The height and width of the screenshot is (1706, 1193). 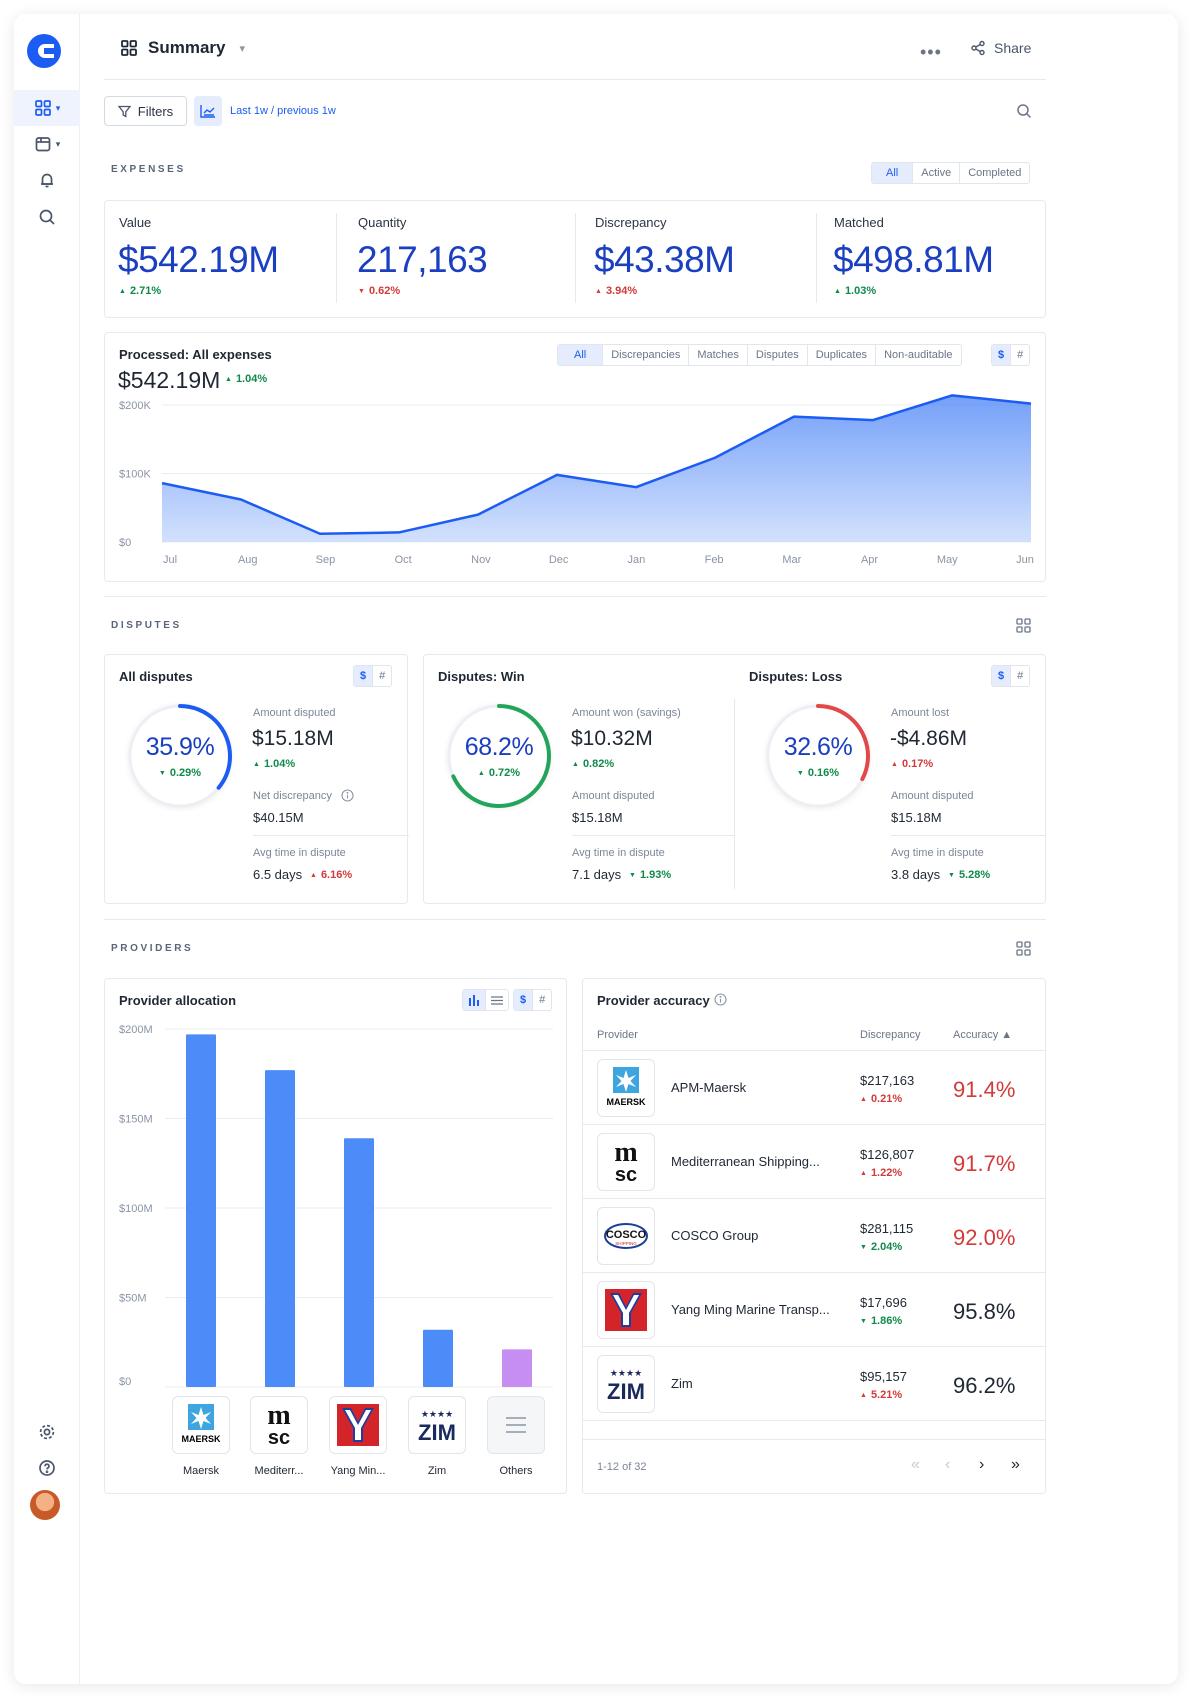 What do you see at coordinates (146, 625) in the screenshot?
I see `disputes-section-label: DISPUTES` at bounding box center [146, 625].